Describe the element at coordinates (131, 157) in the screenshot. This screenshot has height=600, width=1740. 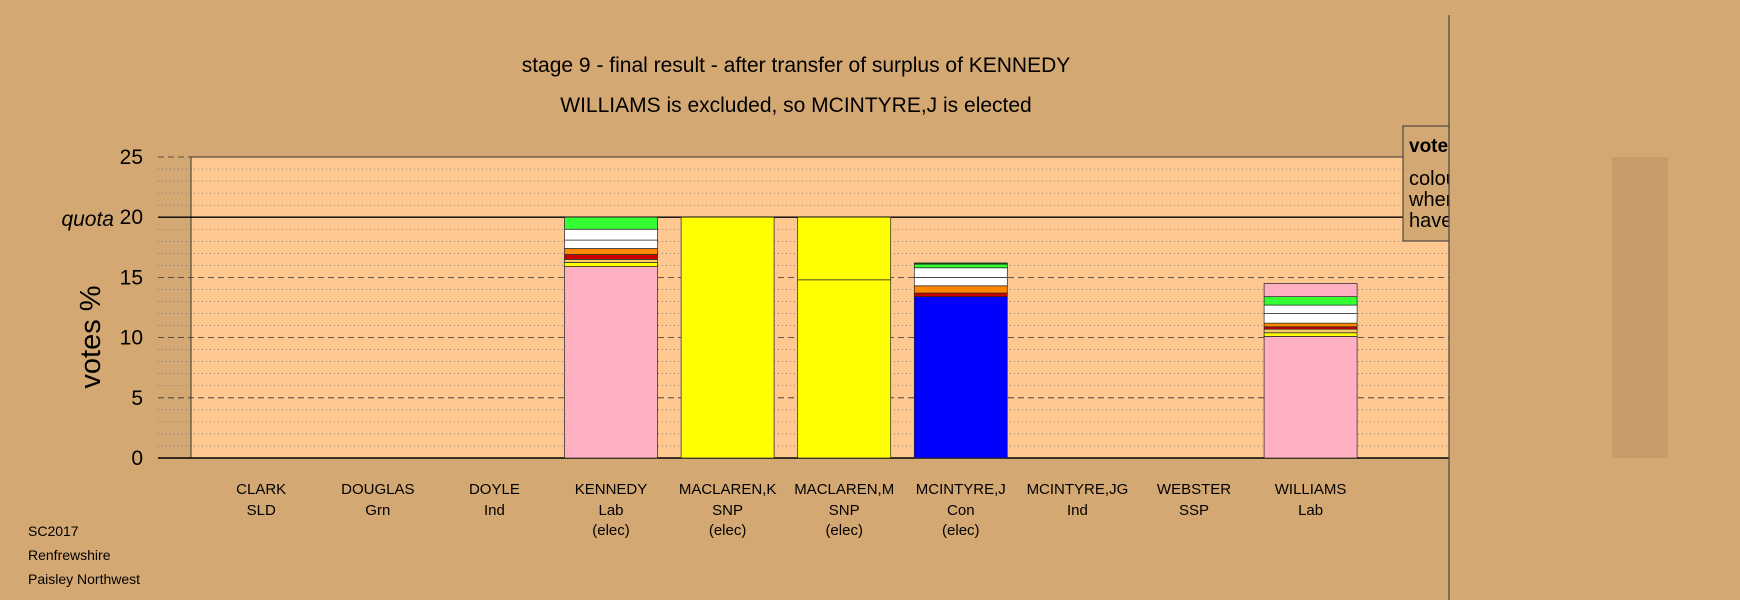
I see `y-tick-label: 25` at that location.